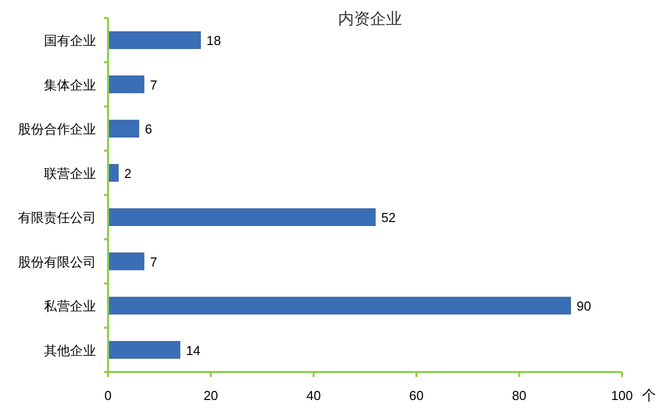 This screenshot has width=662, height=412. Describe the element at coordinates (193, 350) in the screenshot. I see `data-label: 14` at that location.